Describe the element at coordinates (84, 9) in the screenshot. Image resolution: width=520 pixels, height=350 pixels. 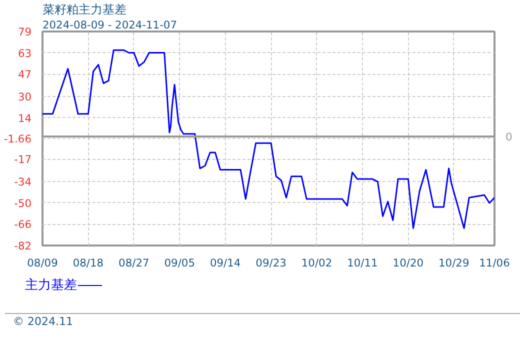
I see `chart-title: 菜籽粕主力基差` at that location.